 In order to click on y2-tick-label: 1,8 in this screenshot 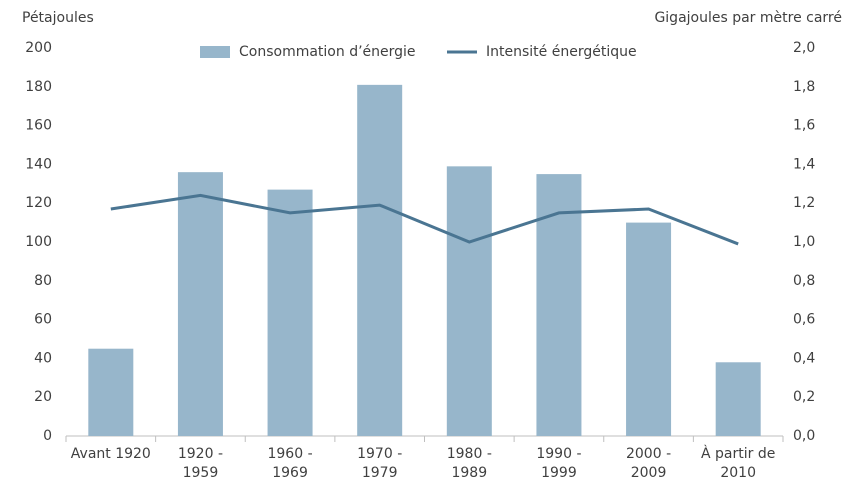, I will do `click(804, 87)`.